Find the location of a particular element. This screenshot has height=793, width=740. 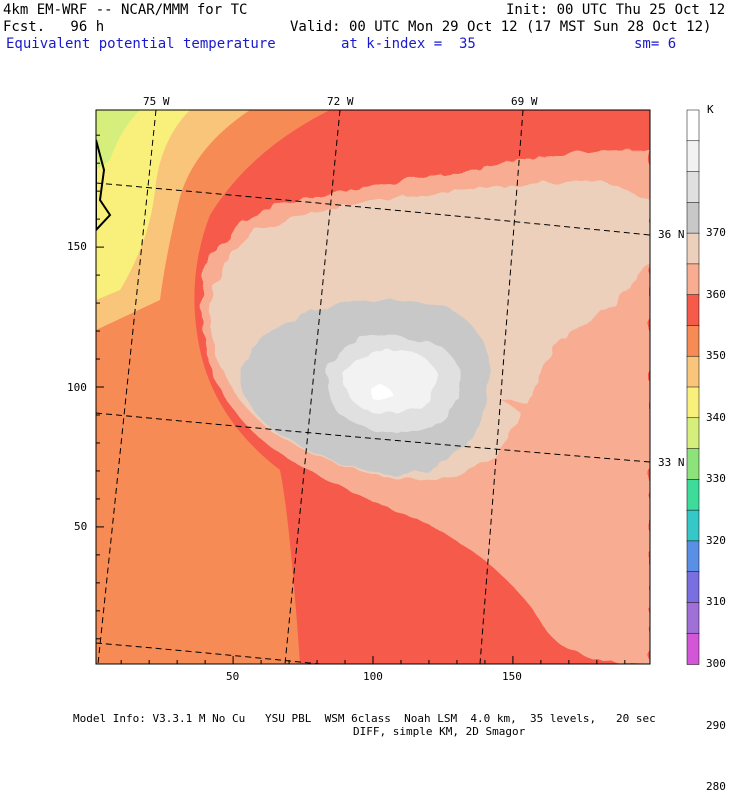

meridian-75w is located at coordinates (127, 387).